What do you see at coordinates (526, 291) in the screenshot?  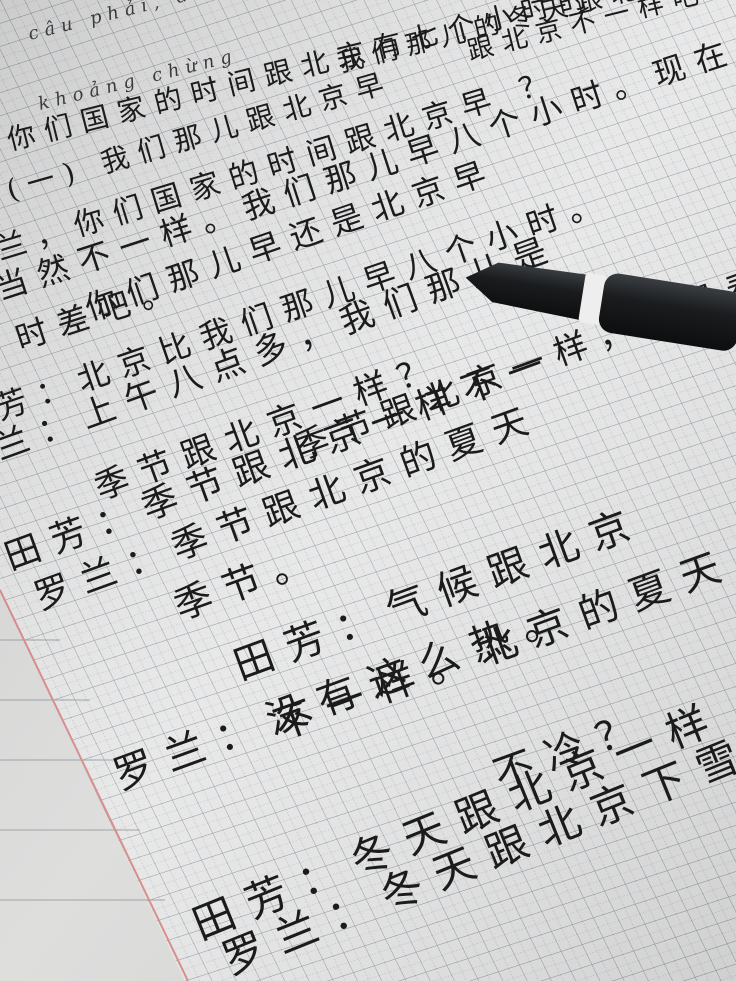 I see `pen-tip` at bounding box center [526, 291].